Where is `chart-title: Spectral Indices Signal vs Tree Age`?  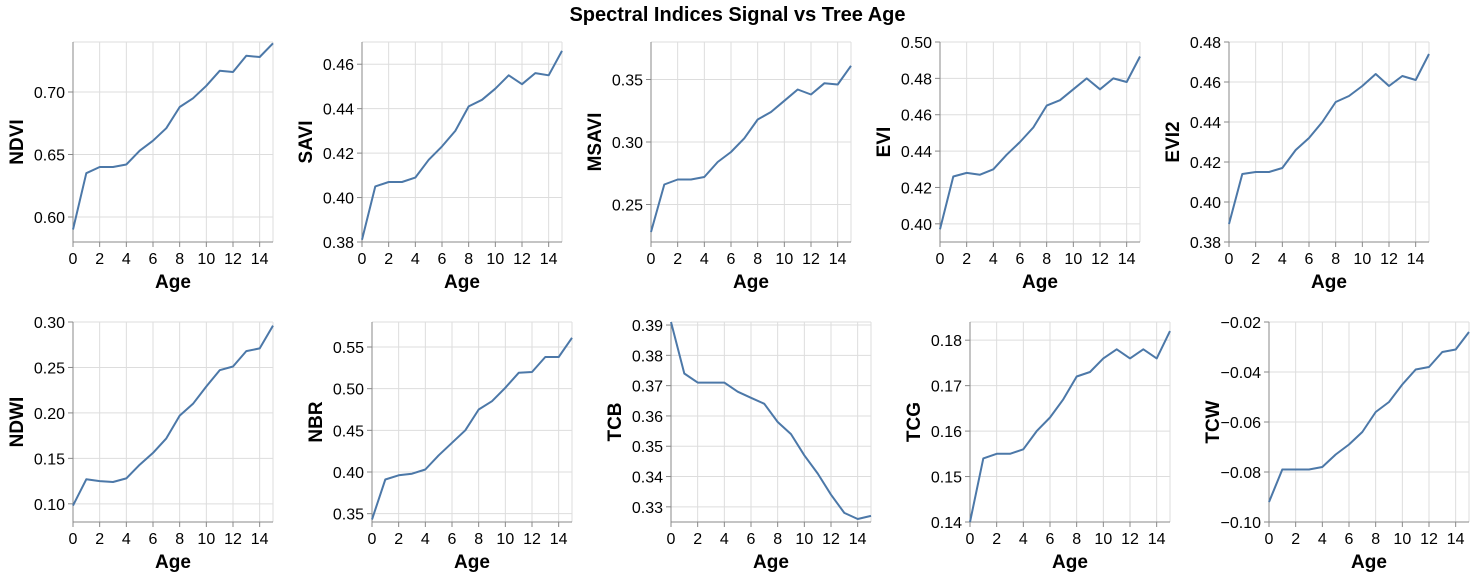 chart-title: Spectral Indices Signal vs Tree Age is located at coordinates (737, 15).